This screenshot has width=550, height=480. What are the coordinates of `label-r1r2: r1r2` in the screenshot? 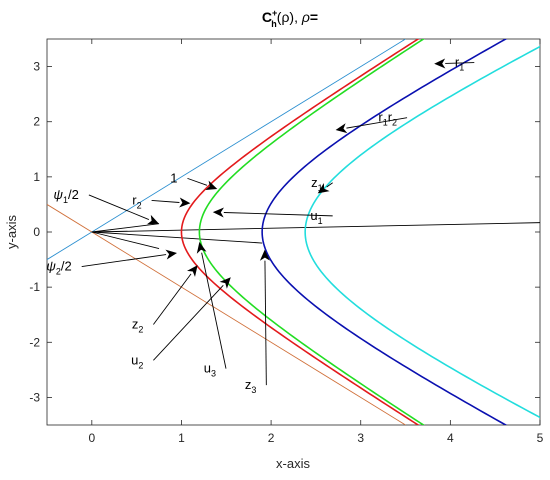 It's located at (387, 119).